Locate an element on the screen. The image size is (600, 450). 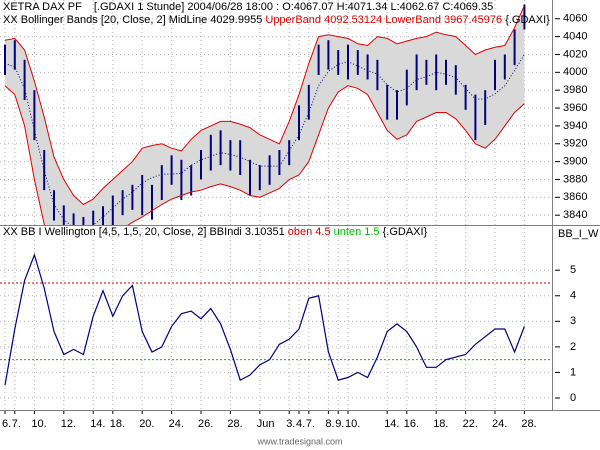
series-name: LowerBand is located at coordinates (413, 20).